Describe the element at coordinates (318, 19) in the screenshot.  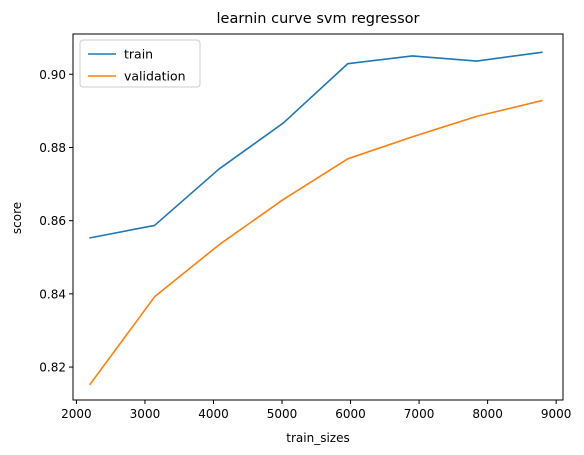
I see `chart-title: learnin curve svm regressor` at that location.